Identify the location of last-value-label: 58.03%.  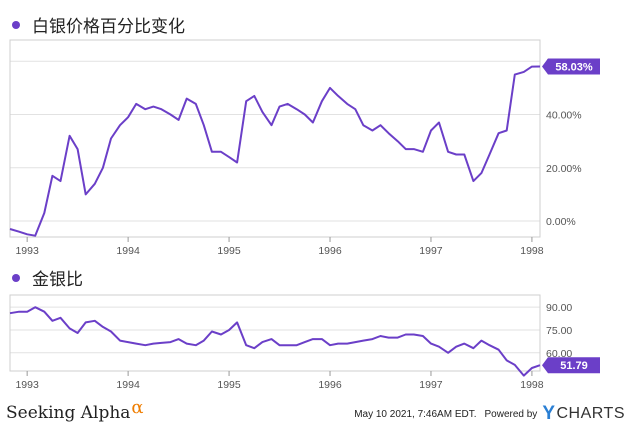
(574, 68).